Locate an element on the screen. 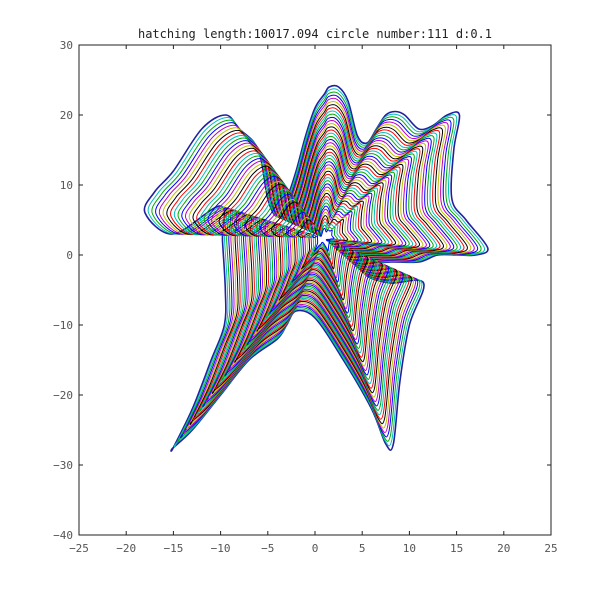 Image resolution: width=610 pixels, height=602 pixels. y-tick-label: 10 is located at coordinates (66, 185).